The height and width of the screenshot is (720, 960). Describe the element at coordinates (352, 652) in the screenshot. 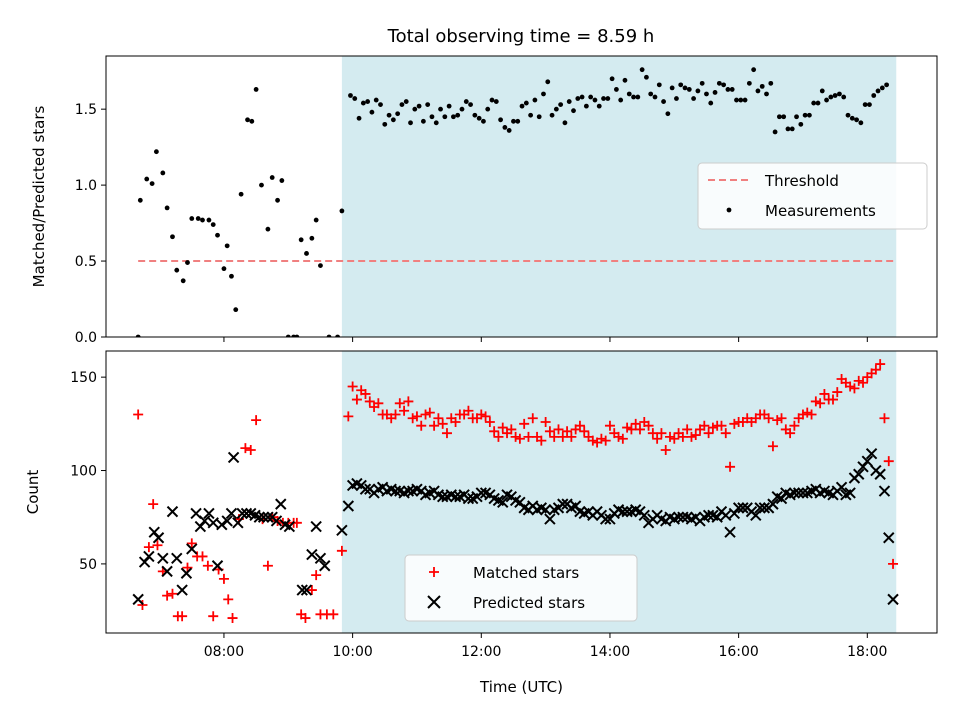

I see `x-tick-label: 10:00` at that location.